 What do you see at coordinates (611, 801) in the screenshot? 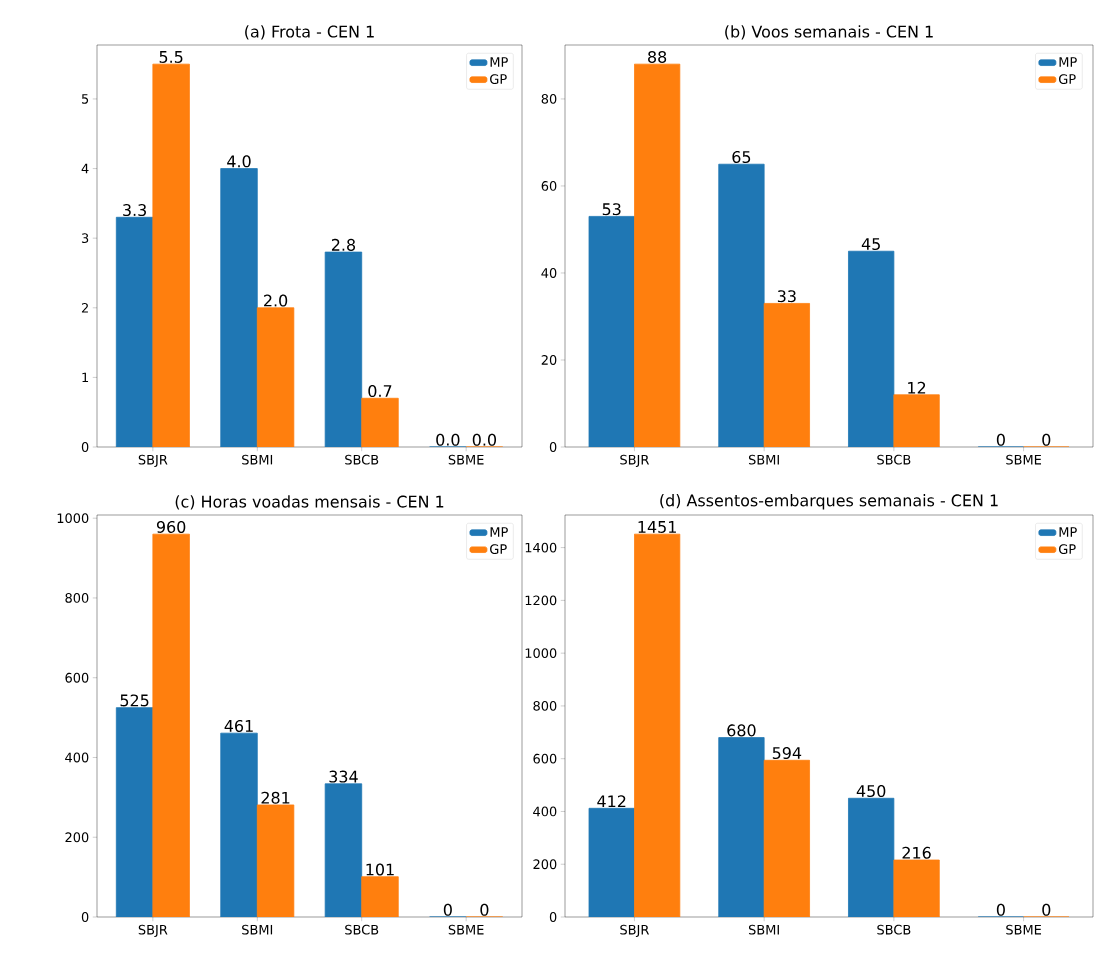
I see `data-label: 412` at bounding box center [611, 801].